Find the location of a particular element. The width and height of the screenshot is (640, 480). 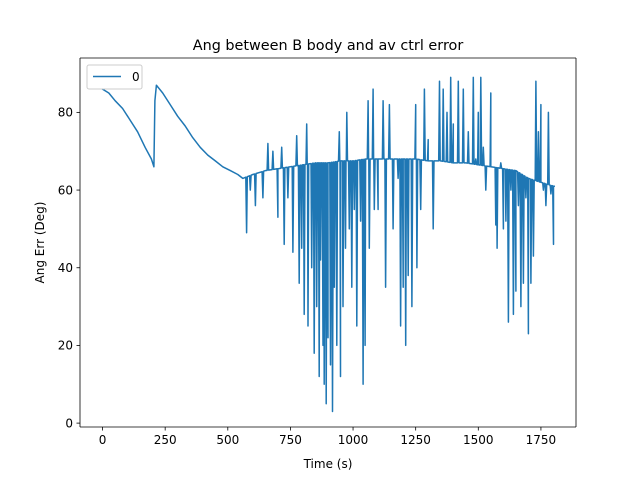

x-tick-label: 1250 is located at coordinates (415, 440).